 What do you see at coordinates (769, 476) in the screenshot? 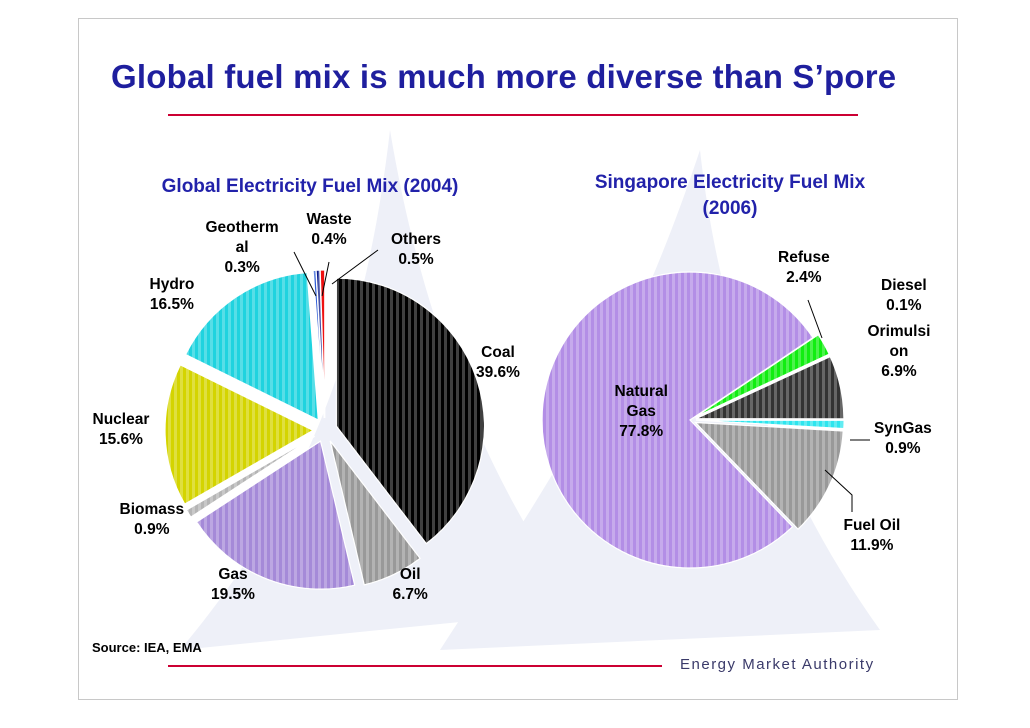
I see `pie1-slice-texture-fueloil` at bounding box center [769, 476].